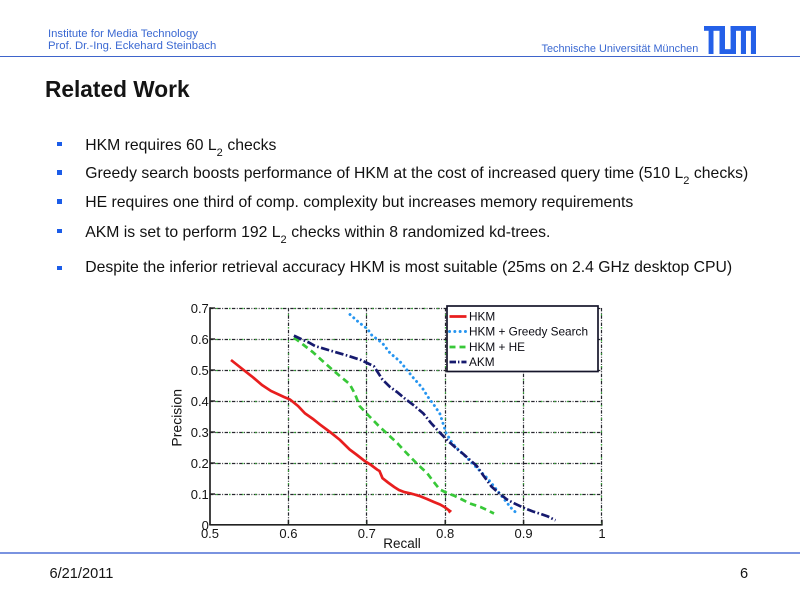  I want to click on svg-text: 0.1, so click(200, 494).